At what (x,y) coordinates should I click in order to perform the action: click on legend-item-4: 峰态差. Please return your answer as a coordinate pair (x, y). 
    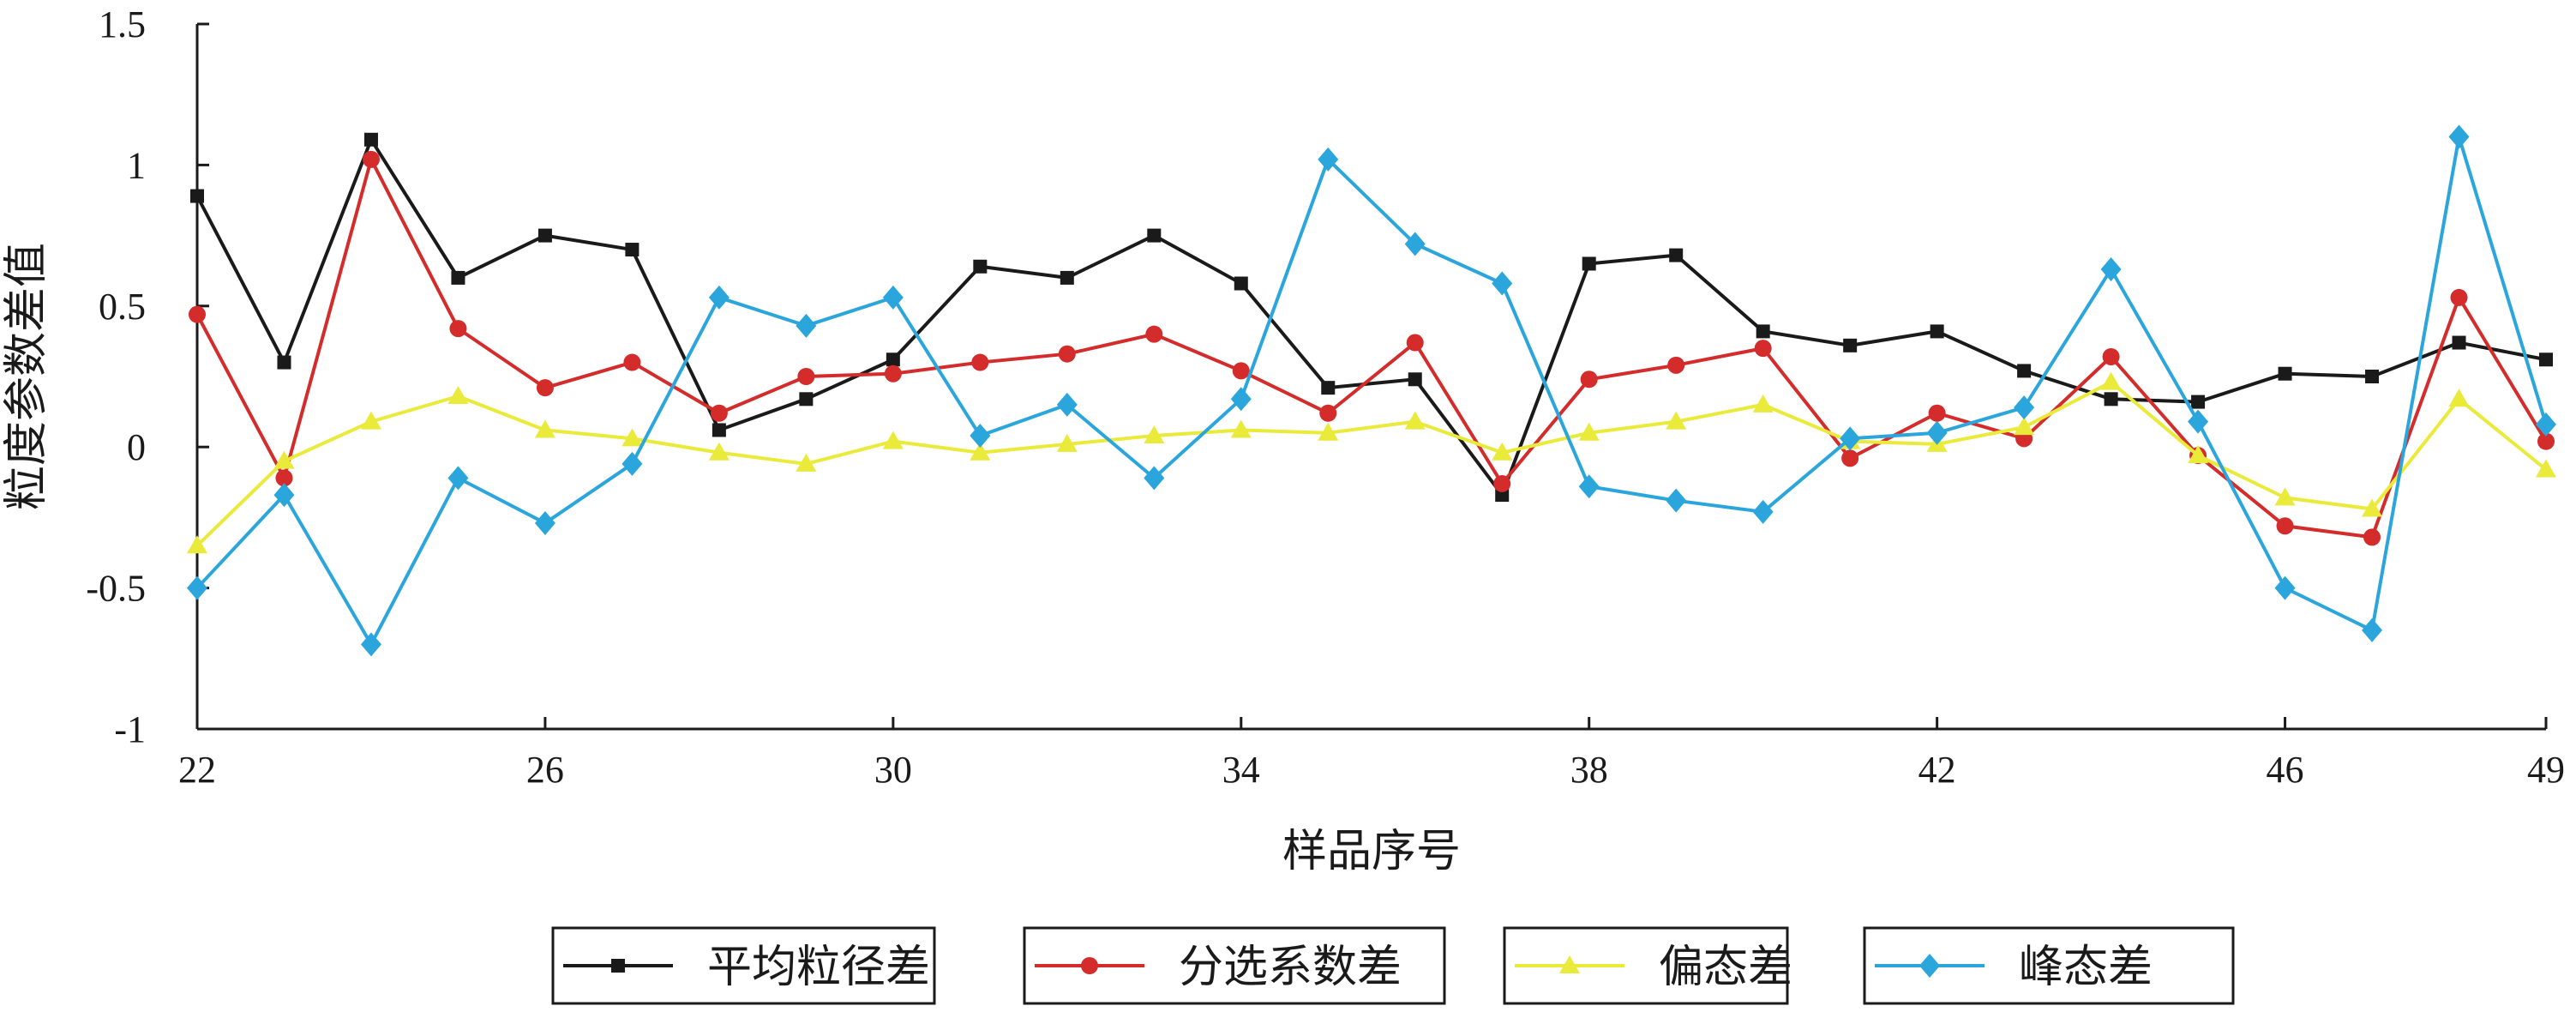
    Looking at the image, I should click on (2049, 965).